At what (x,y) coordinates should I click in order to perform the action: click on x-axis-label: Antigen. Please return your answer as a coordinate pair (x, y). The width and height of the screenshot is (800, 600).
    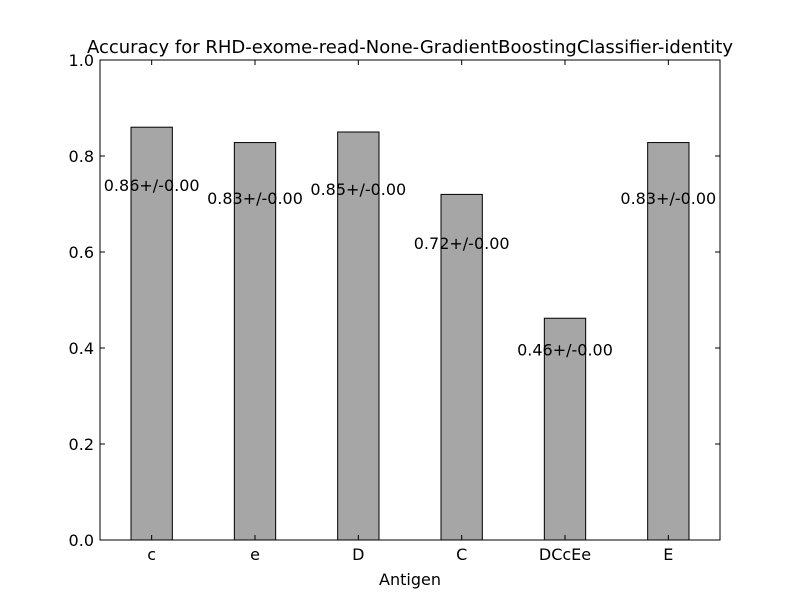
    Looking at the image, I should click on (410, 579).